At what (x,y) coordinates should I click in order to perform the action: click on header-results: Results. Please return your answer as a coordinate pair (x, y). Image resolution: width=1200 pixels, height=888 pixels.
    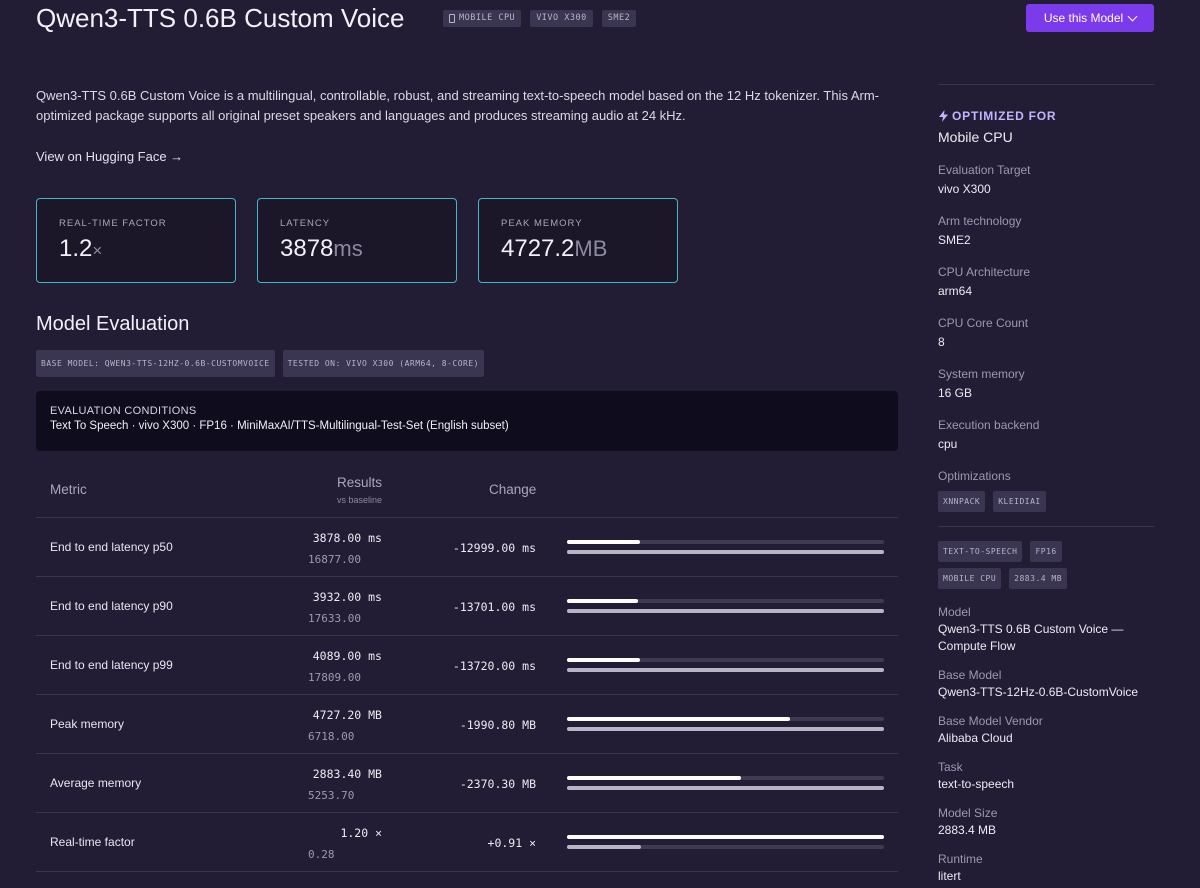
    Looking at the image, I should click on (359, 482).